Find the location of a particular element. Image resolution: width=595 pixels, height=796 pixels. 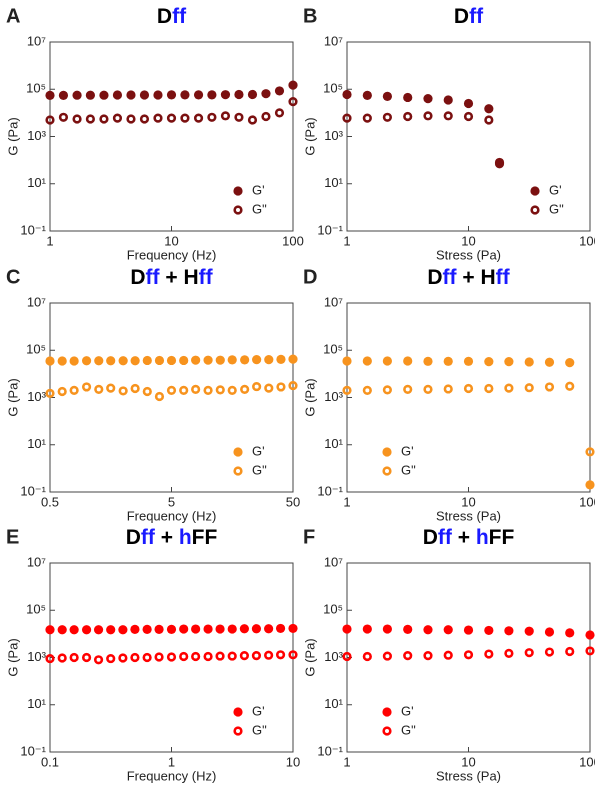

panel-label: F is located at coordinates (309, 537).